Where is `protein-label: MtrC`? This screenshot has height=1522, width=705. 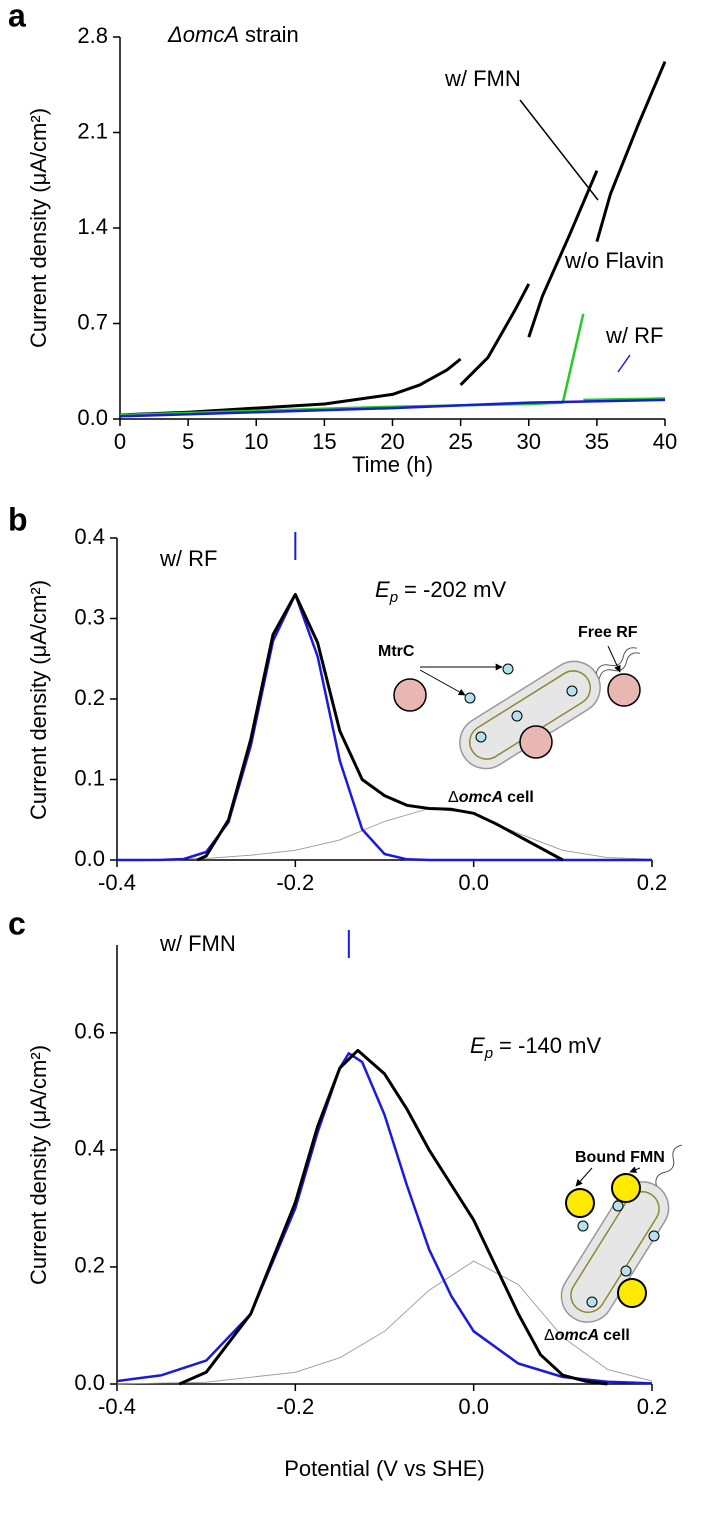
protein-label: MtrC is located at coordinates (396, 651).